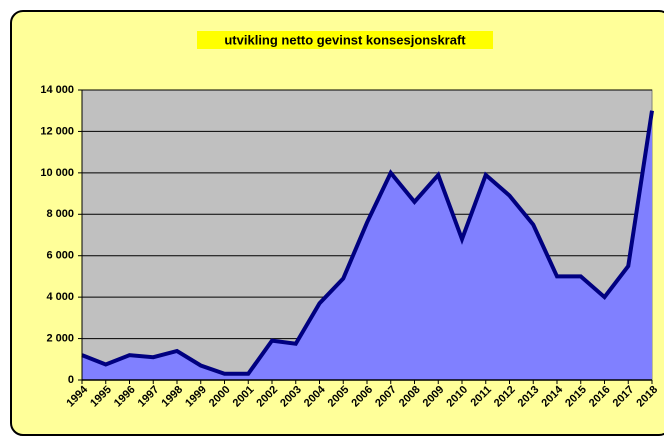 The image size is (664, 441). Describe the element at coordinates (60, 297) in the screenshot. I see `y-tick-label: 4 000` at that location.